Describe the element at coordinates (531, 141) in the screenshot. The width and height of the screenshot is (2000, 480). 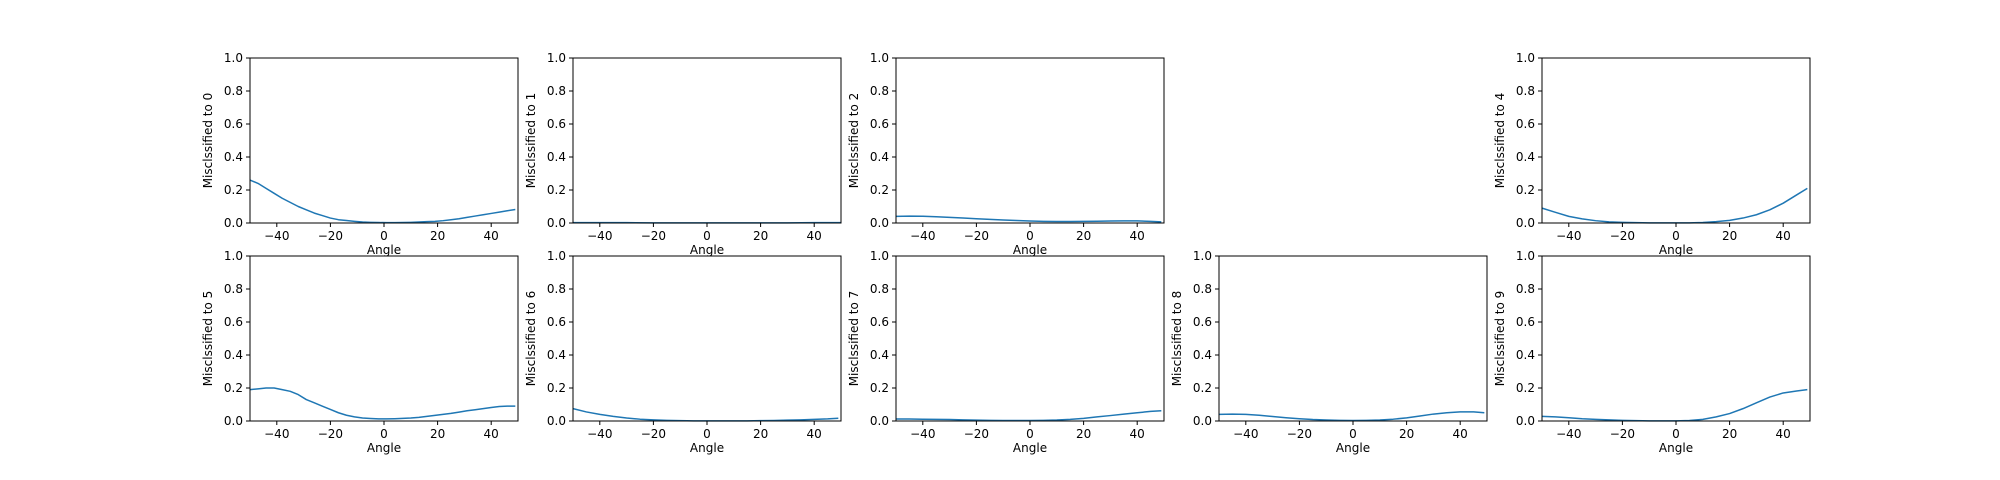
I see `y-axis-label: Misclssified to 1` at that location.